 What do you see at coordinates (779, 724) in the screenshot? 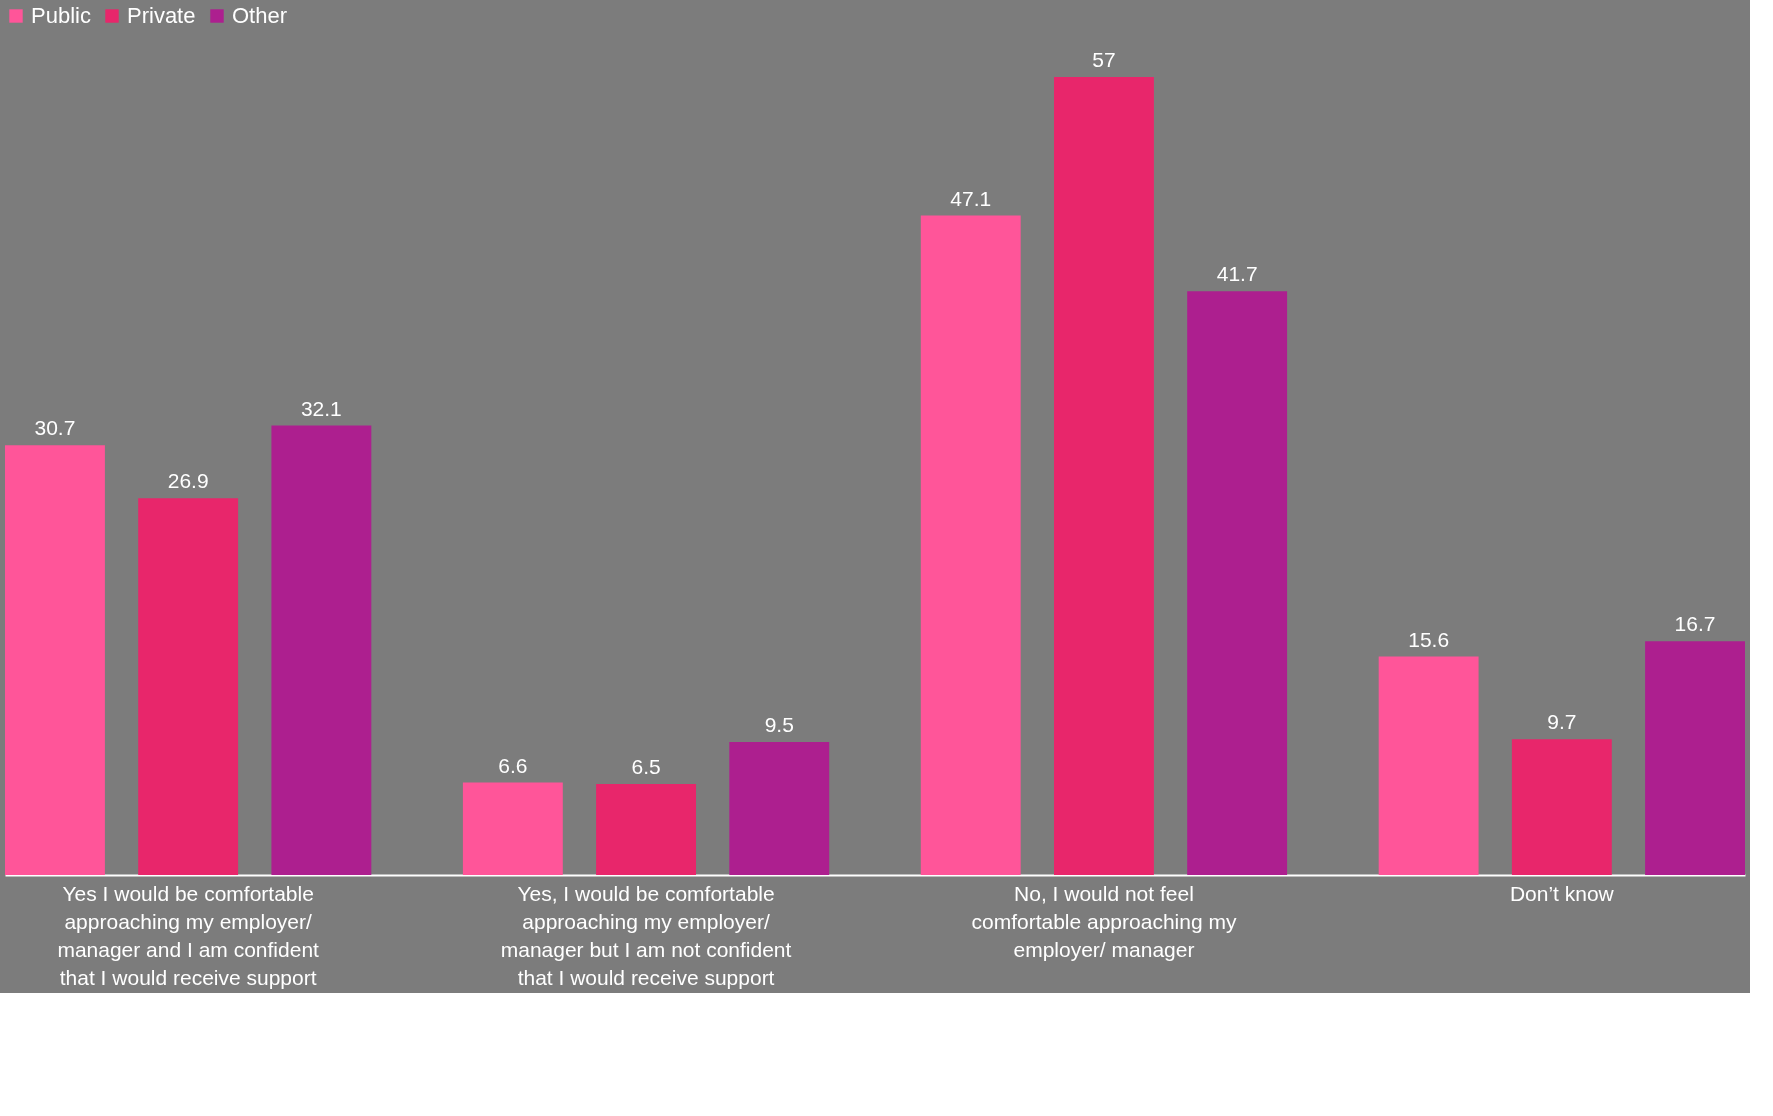
I see `data-label: 9.5` at bounding box center [779, 724].